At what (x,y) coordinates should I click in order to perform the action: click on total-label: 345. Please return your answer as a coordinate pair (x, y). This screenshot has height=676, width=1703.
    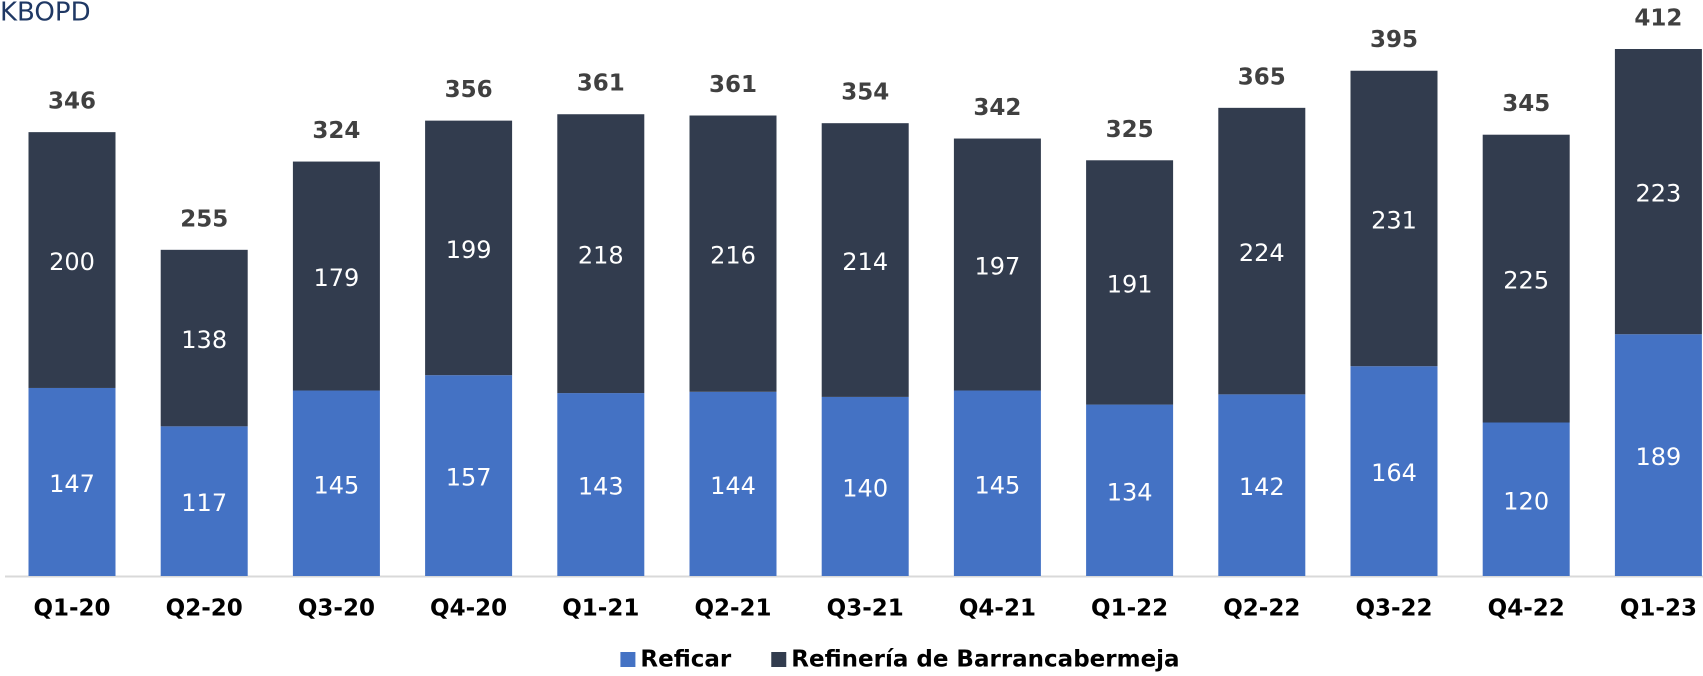
    Looking at the image, I should click on (1526, 104).